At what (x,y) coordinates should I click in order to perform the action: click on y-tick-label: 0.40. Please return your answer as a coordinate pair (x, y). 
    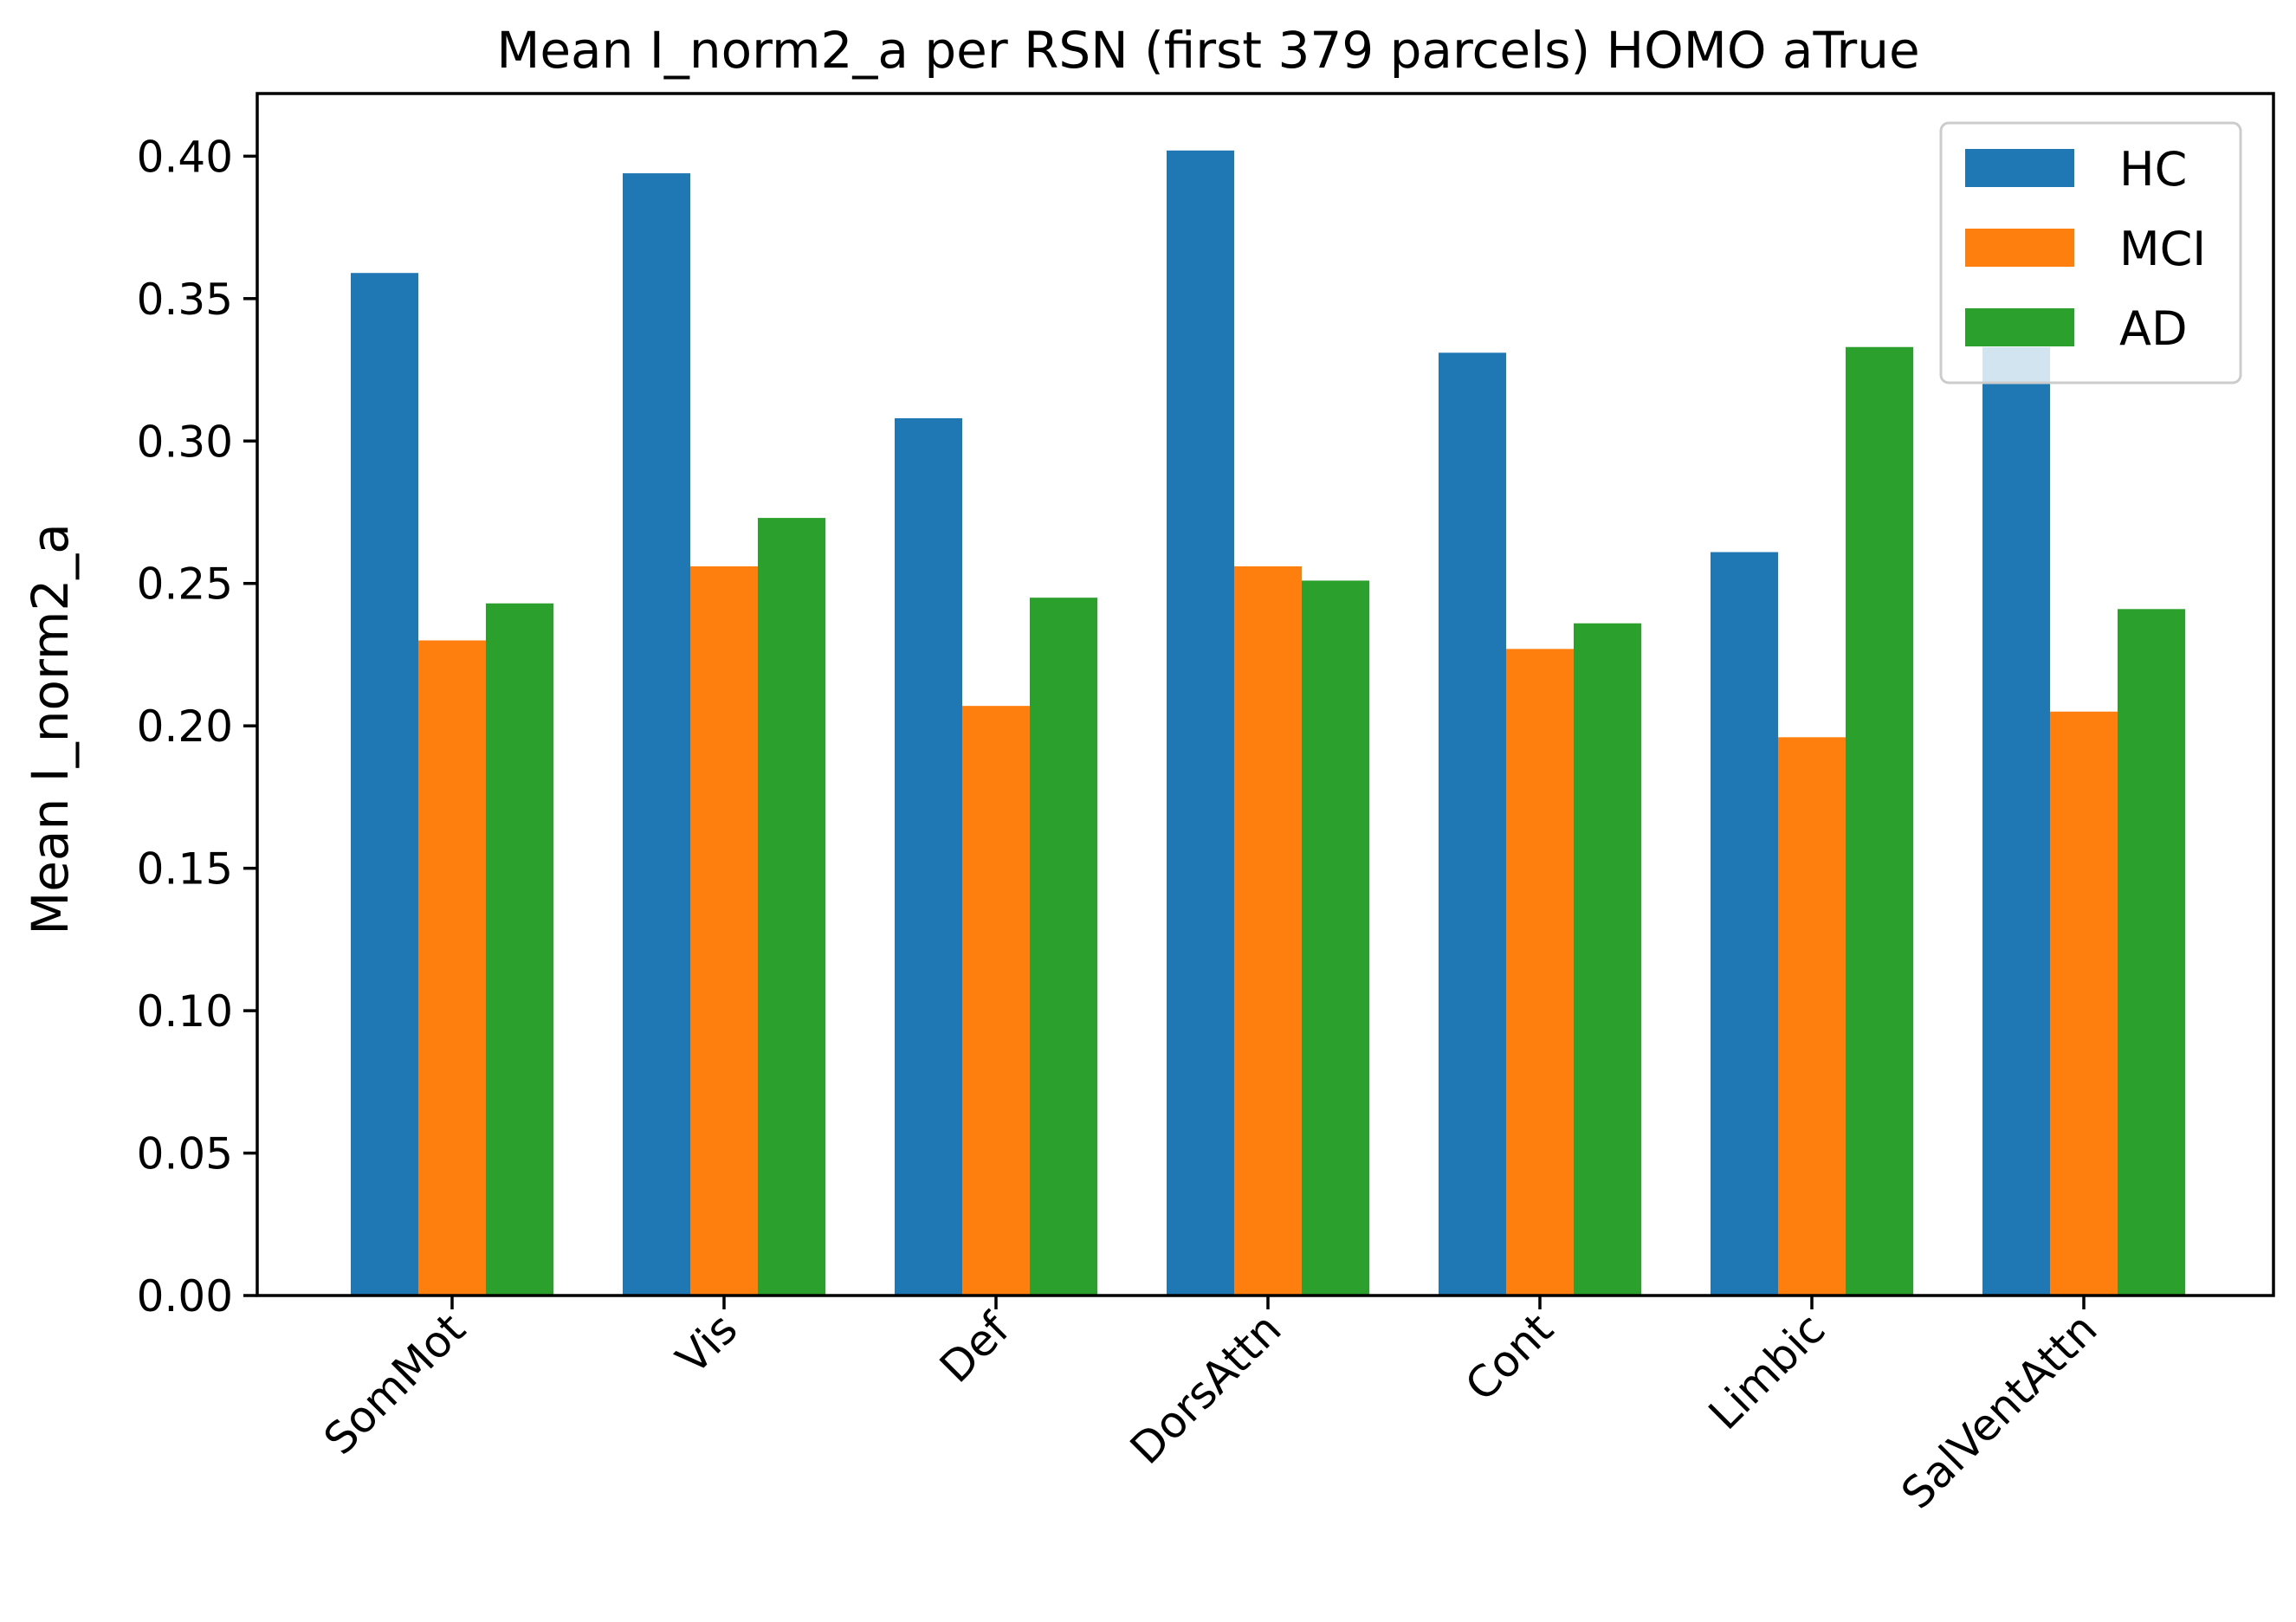
    Looking at the image, I should click on (185, 157).